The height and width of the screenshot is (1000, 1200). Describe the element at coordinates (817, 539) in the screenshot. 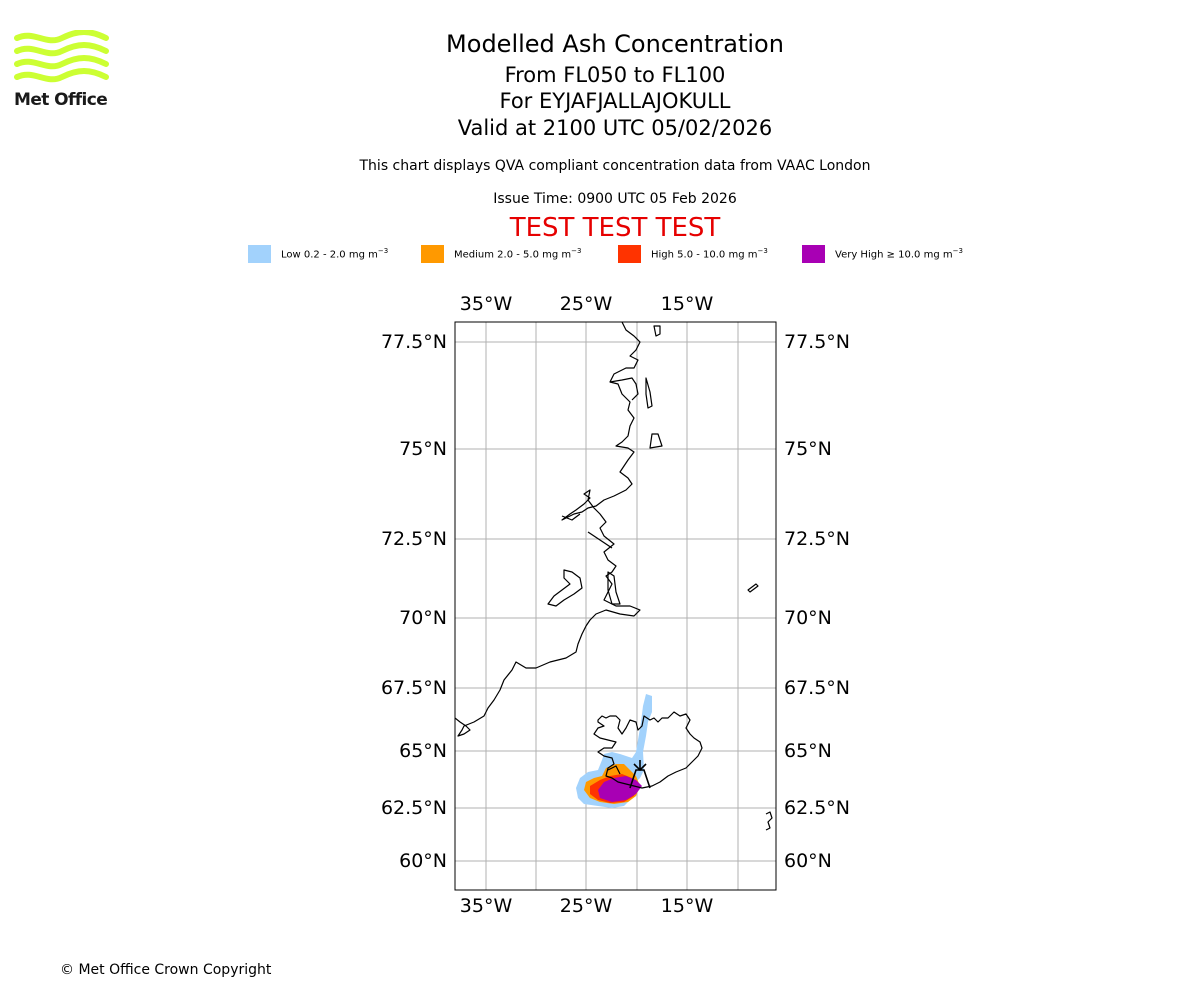

I see `lat-label-right: 72.5°N` at that location.